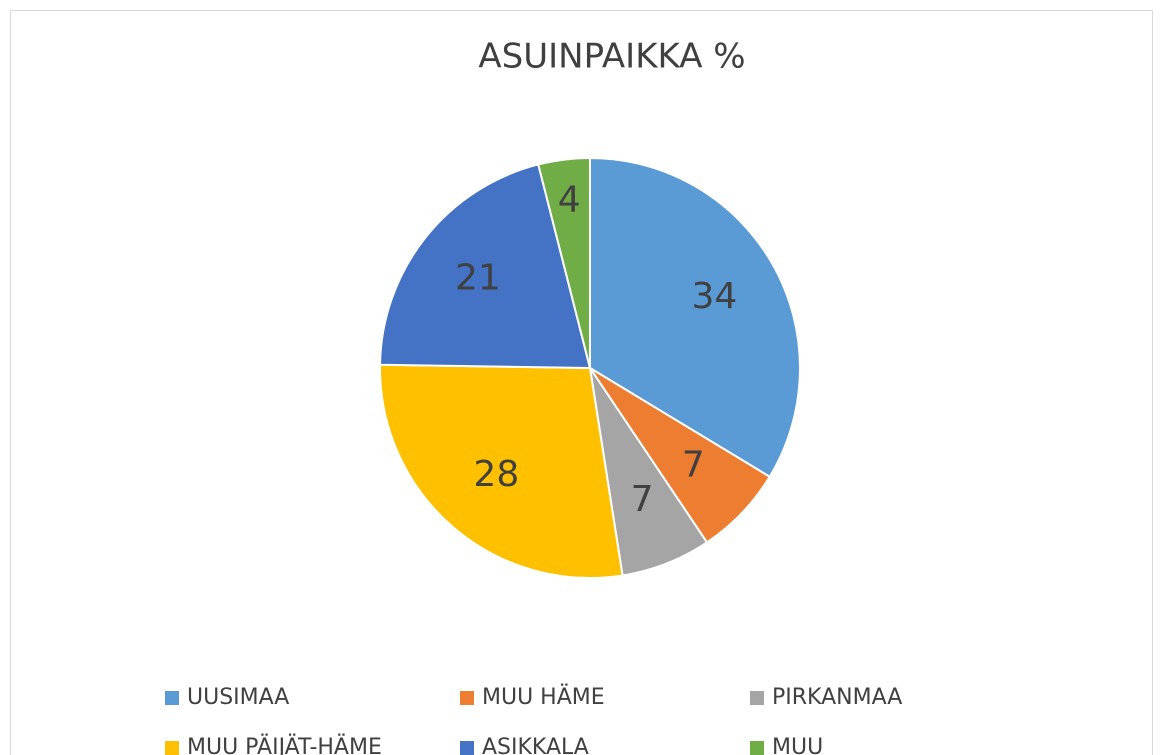 This screenshot has width=1163, height=755. What do you see at coordinates (543, 697) in the screenshot?
I see `legend-label: MUU HÄME` at bounding box center [543, 697].